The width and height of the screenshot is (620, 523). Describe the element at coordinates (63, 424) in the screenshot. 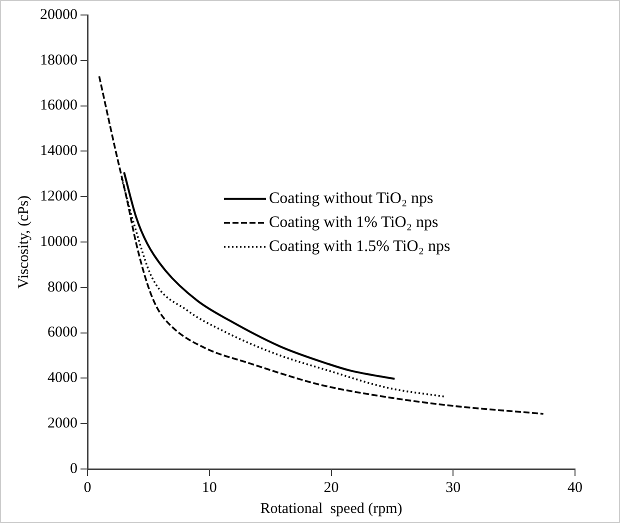

I see `y-tick-label: 2000` at that location.